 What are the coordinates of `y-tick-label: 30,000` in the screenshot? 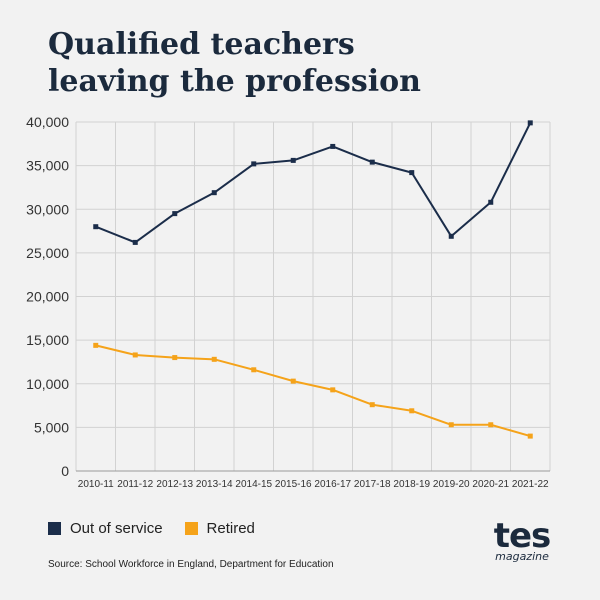 It's located at (47, 209).